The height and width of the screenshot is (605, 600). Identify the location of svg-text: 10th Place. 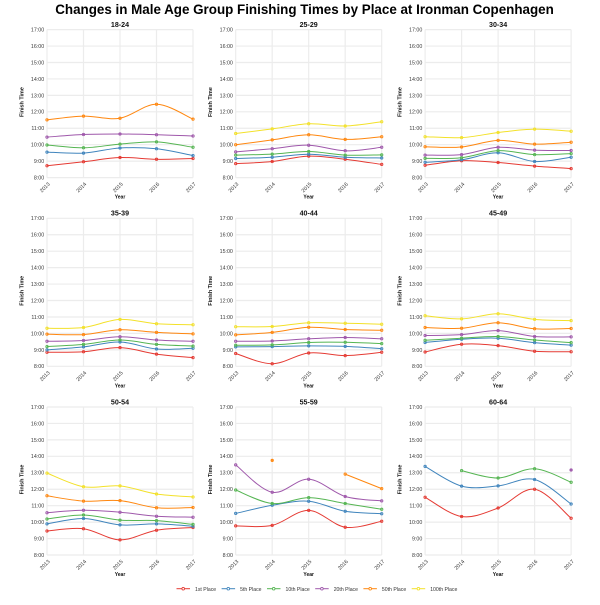
(298, 590).